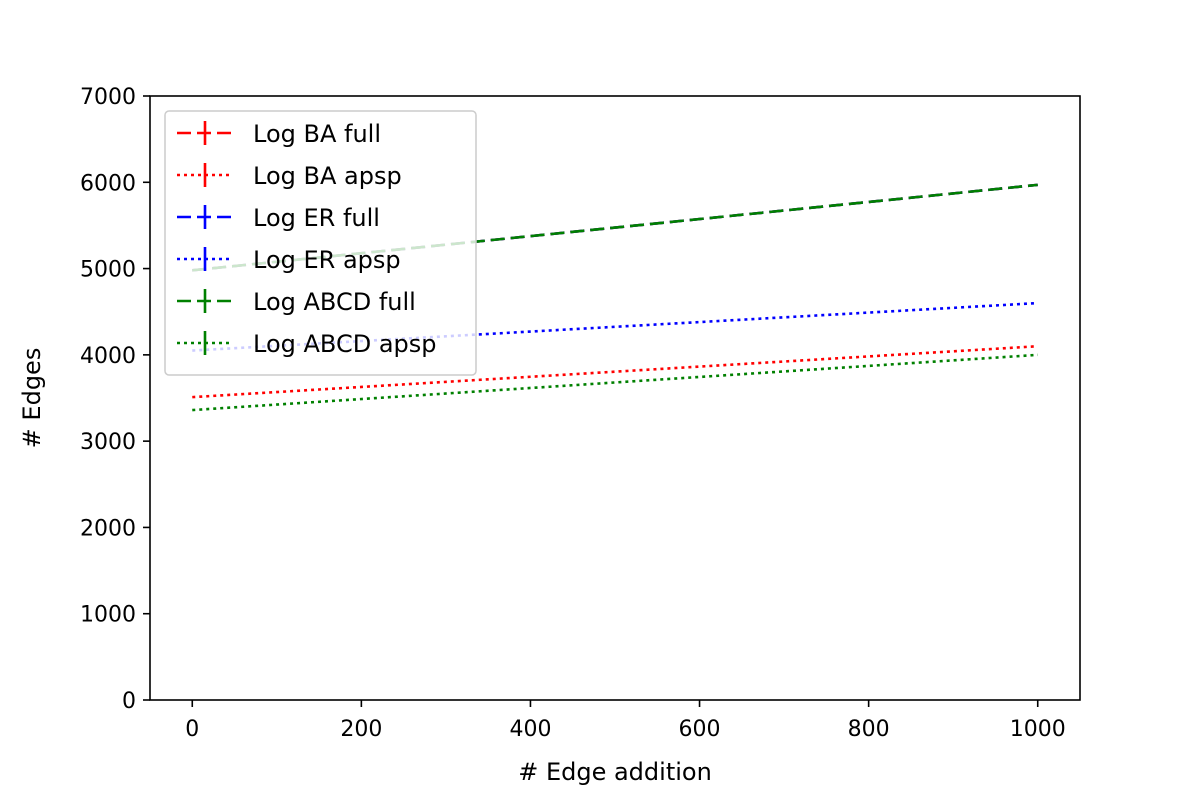 The height and width of the screenshot is (800, 1200). Describe the element at coordinates (108, 270) in the screenshot. I see `y-tick-label: 5000` at that location.